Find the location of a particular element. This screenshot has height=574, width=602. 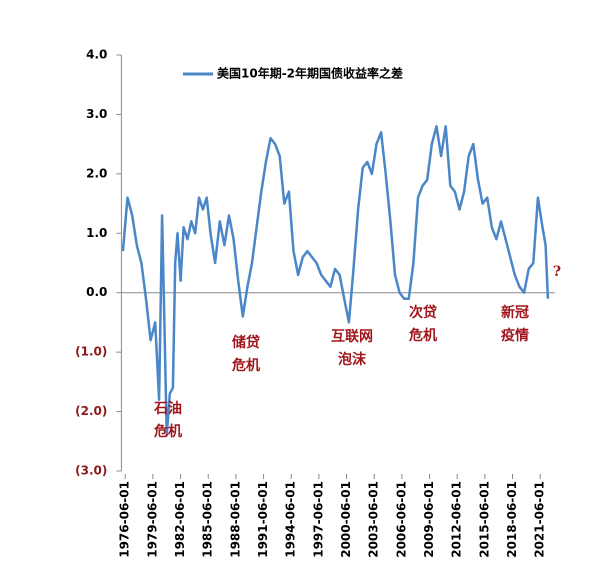

x-tick-label: 2000-06-01 is located at coordinates (346, 519).